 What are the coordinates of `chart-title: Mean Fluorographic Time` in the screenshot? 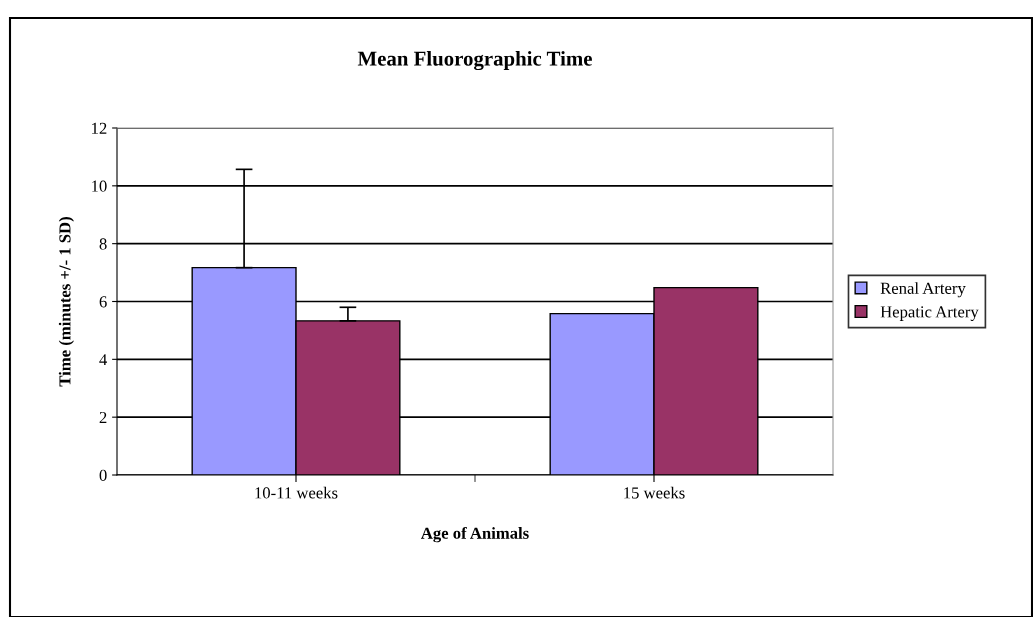 It's located at (474, 61).